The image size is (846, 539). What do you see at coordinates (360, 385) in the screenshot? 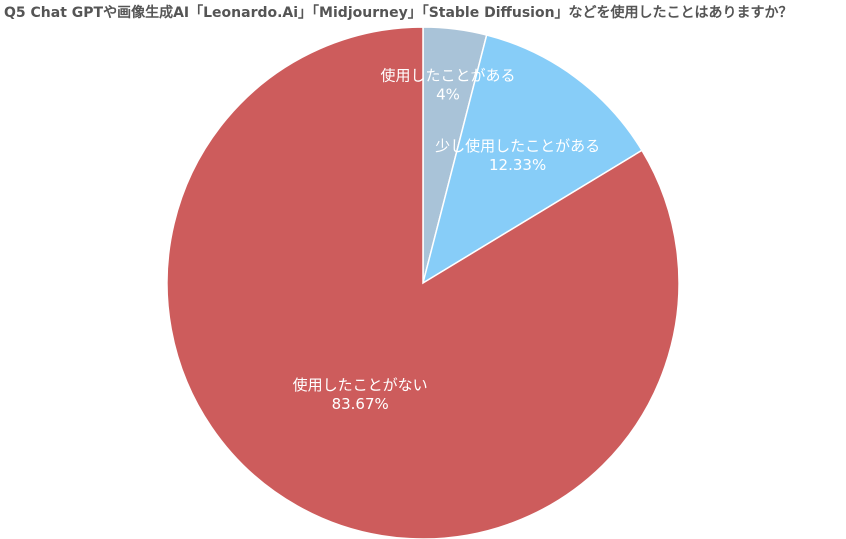
I see `slice-label: 使用したことがない` at bounding box center [360, 385].